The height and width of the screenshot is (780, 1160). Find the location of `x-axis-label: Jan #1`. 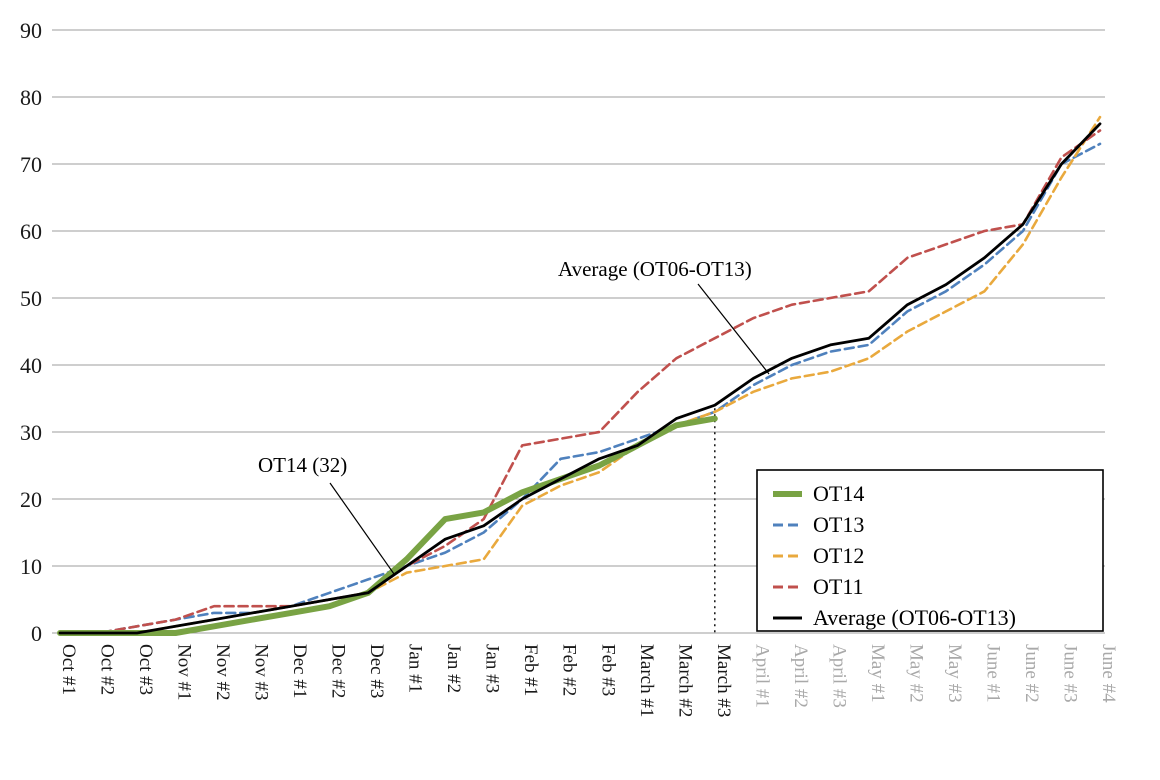

x-axis-label: Jan #1 is located at coordinates (415, 668).